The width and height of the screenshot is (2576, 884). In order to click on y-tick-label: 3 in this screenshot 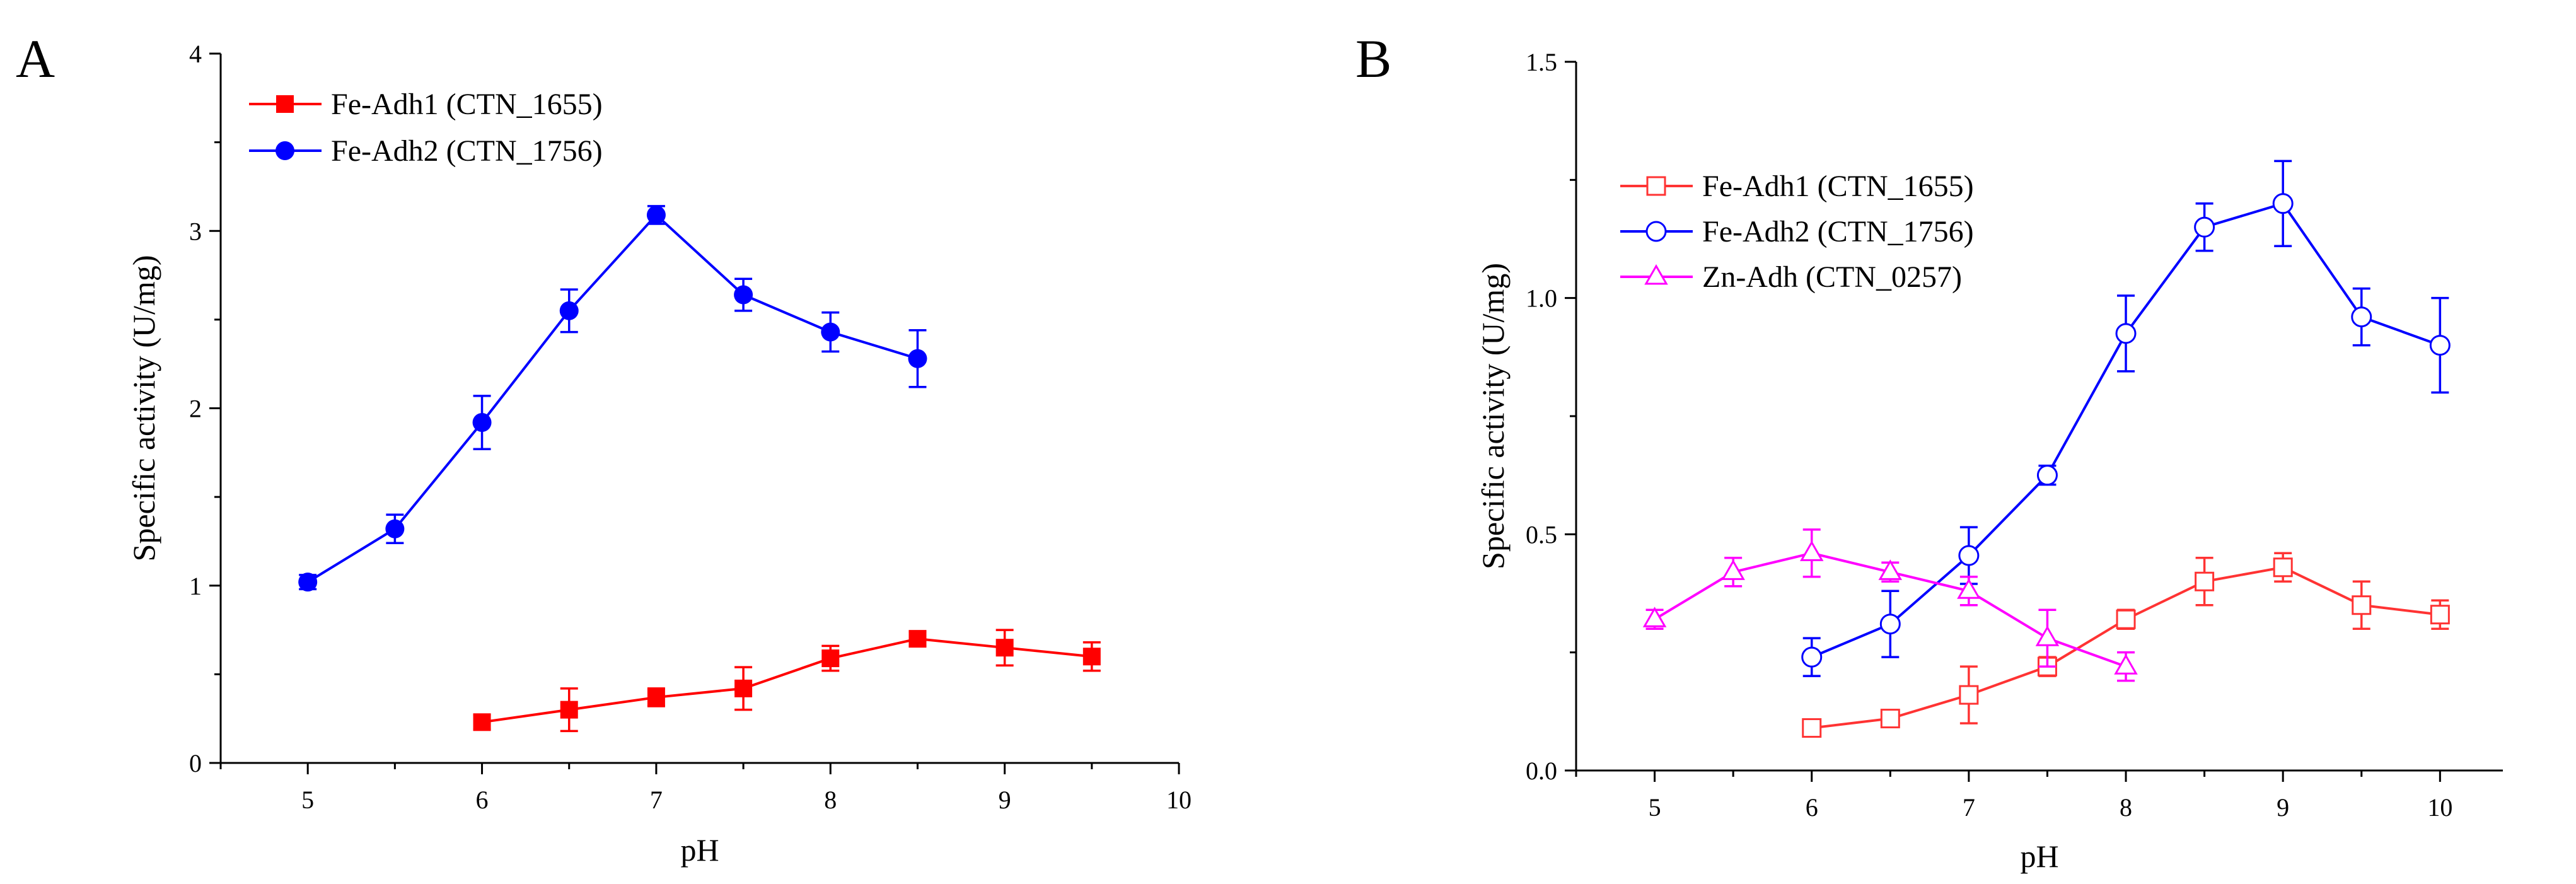, I will do `click(195, 231)`.